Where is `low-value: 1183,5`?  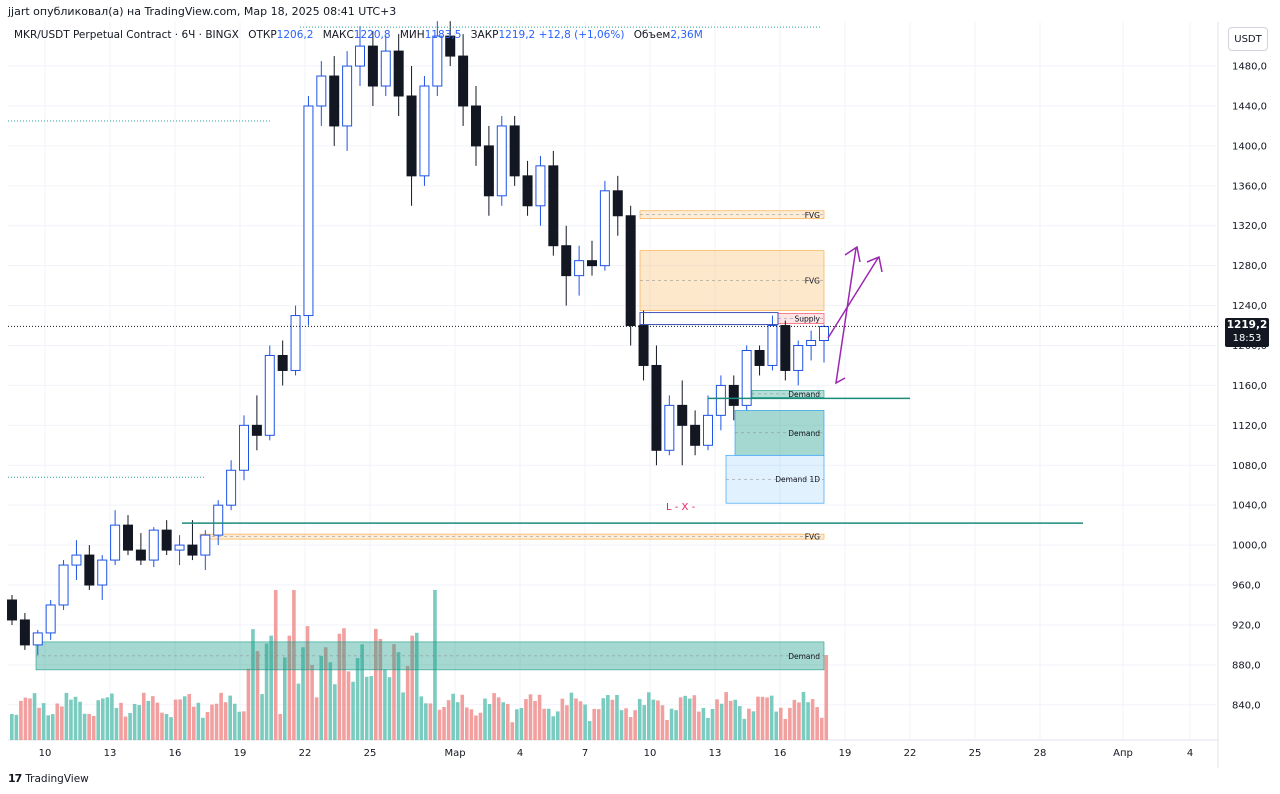 low-value: 1183,5 is located at coordinates (443, 35).